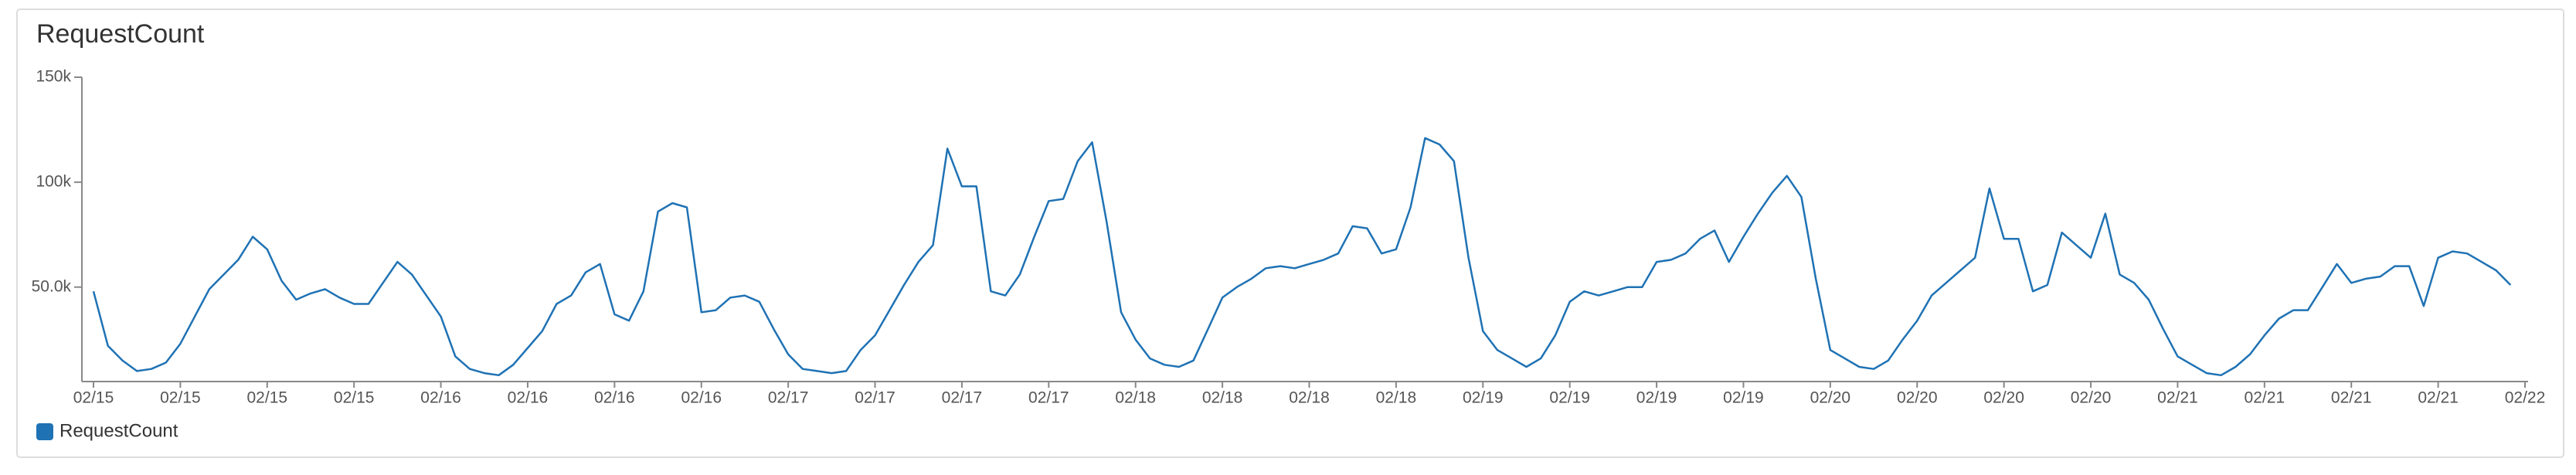  Describe the element at coordinates (53, 181) in the screenshot. I see `y-tick-label: 100k` at that location.